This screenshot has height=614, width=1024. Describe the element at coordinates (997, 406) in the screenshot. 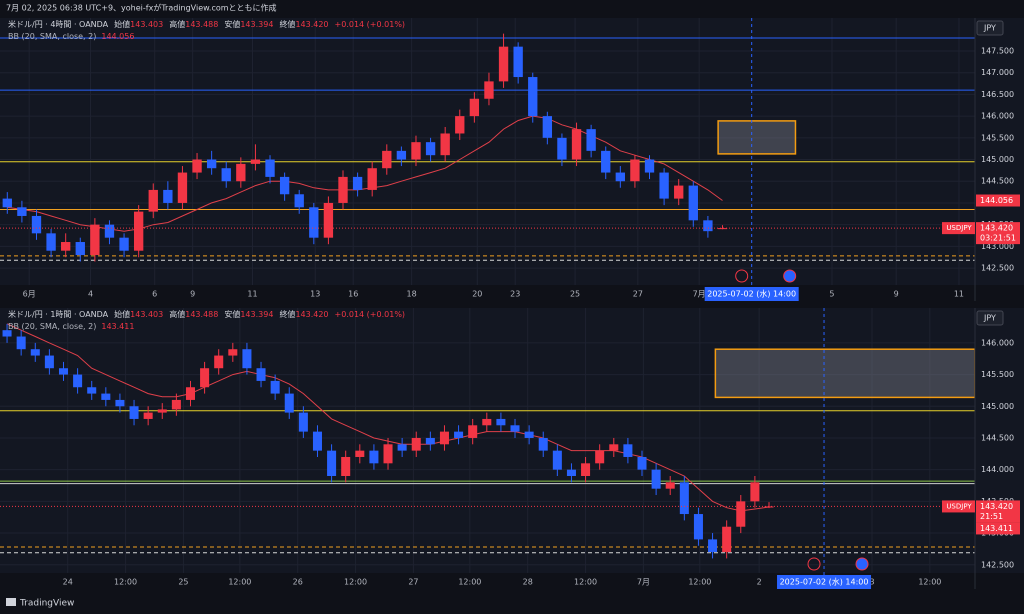

I see `y-tick-label: 145.000` at that location.